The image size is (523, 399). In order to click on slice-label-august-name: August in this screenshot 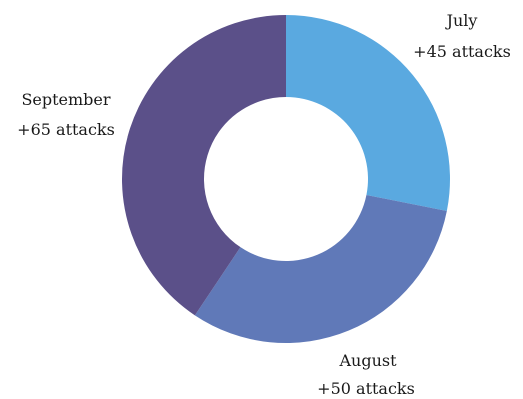, I will do `click(367, 360)`.